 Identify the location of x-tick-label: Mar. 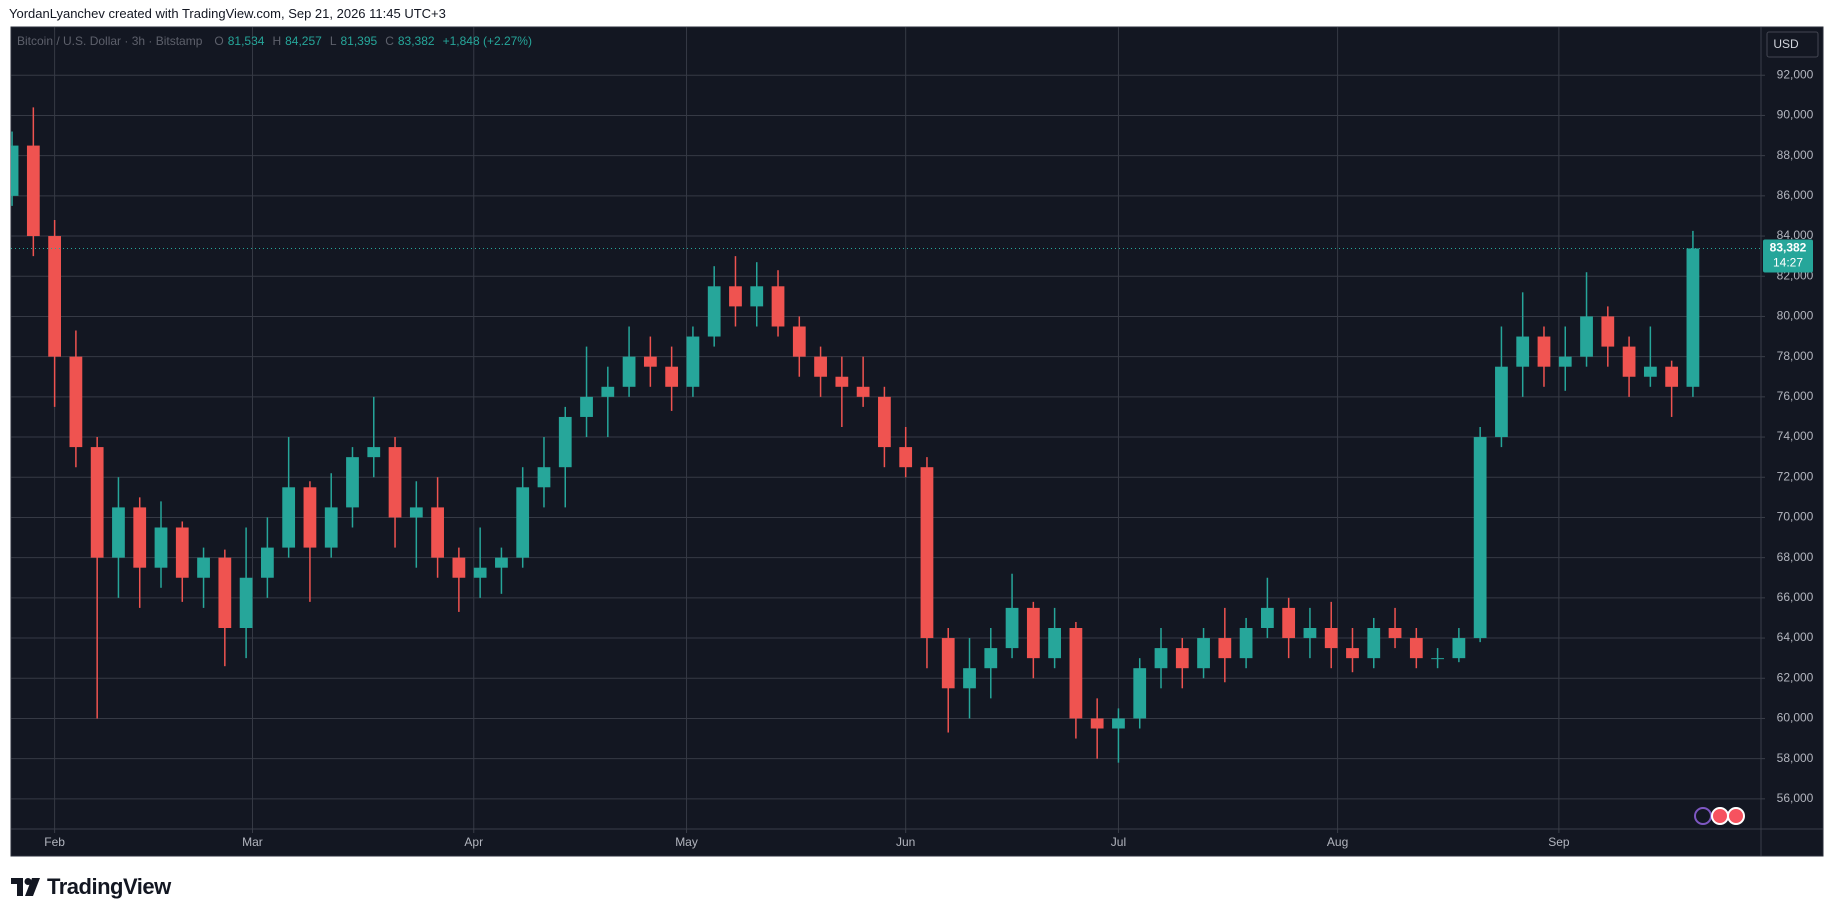
(252, 842).